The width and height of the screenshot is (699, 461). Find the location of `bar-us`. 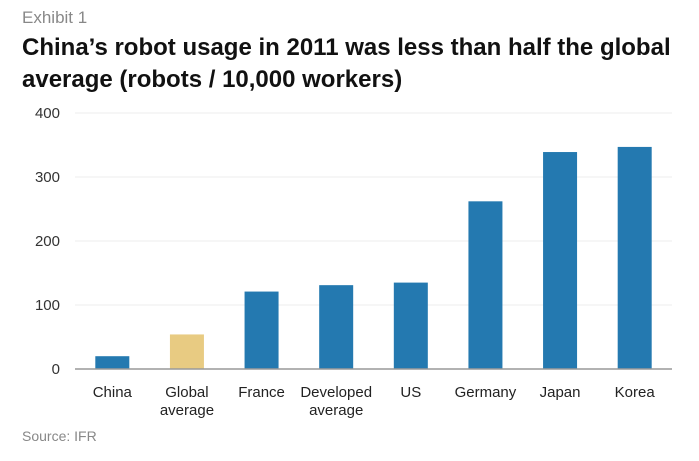

bar-us is located at coordinates (410, 325).